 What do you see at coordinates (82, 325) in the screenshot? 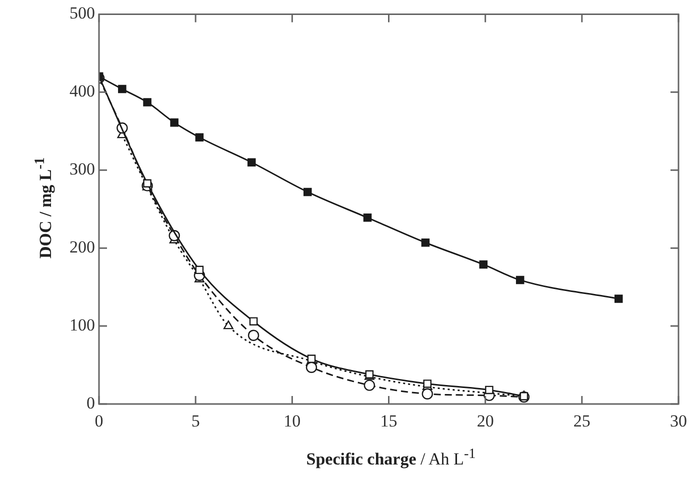
I see `y-tick-label: 100` at bounding box center [82, 325].